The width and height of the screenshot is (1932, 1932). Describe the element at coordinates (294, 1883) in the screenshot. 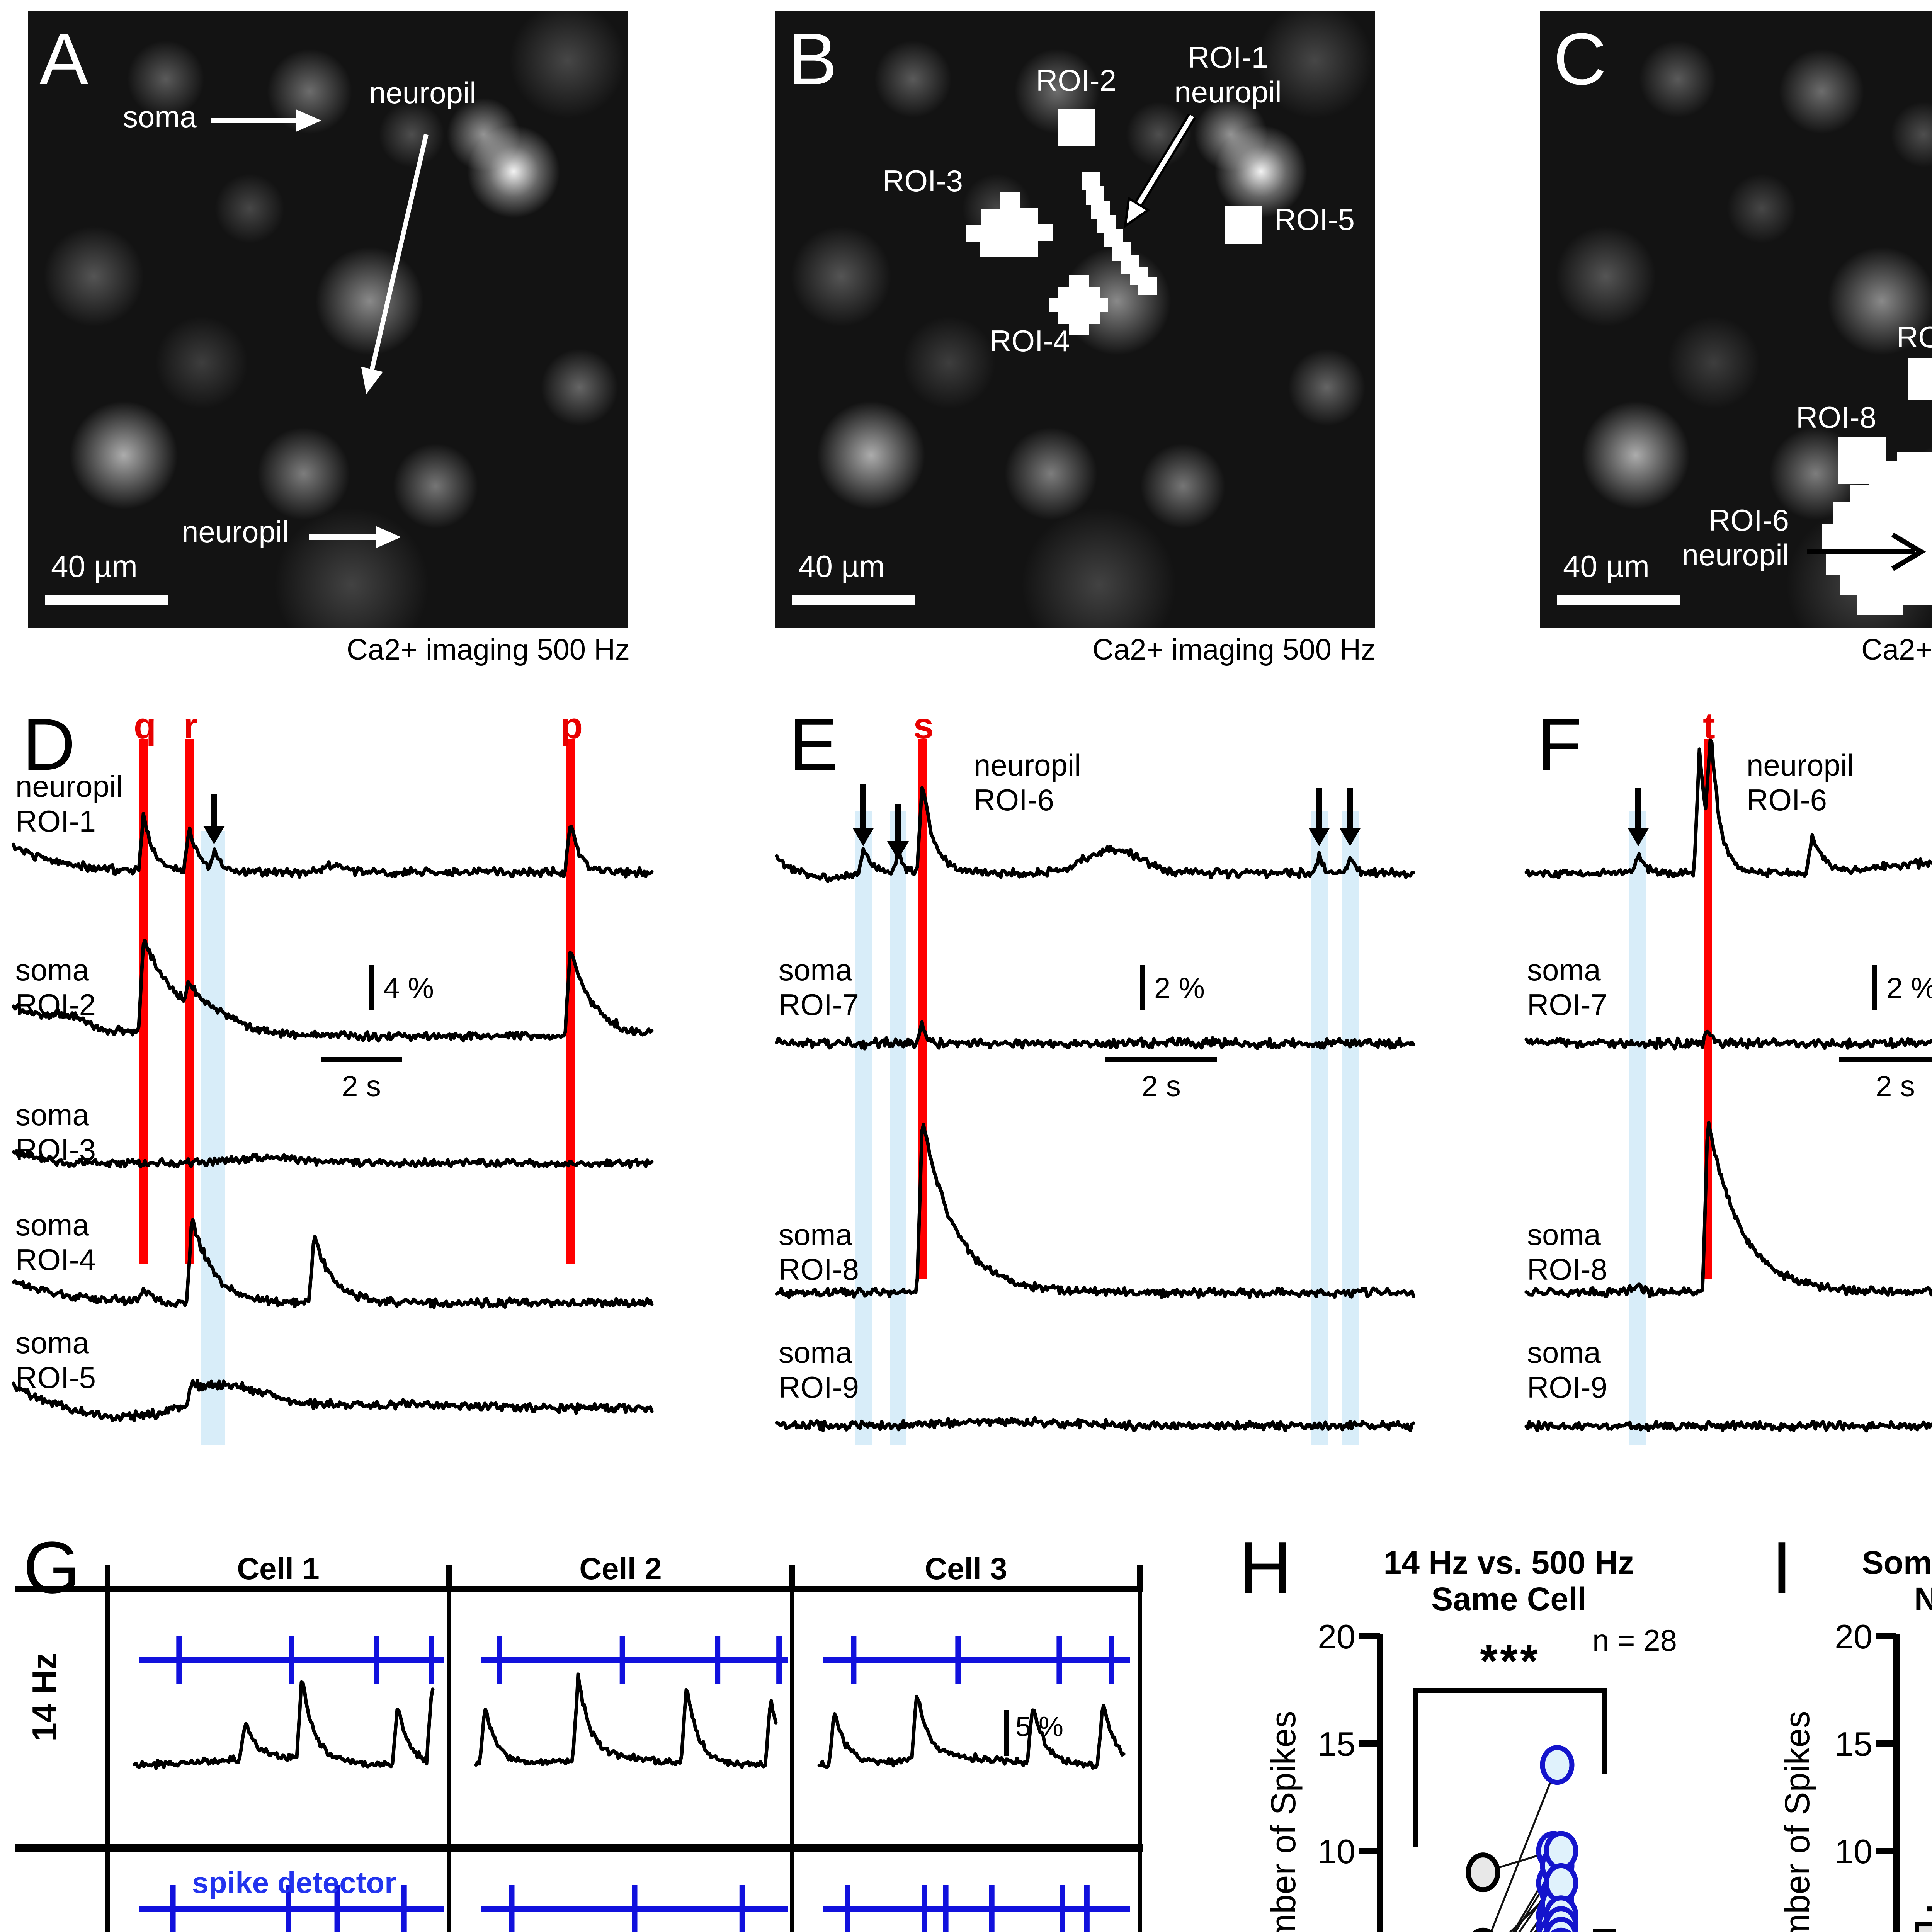

I see `spike-detector-label: spike detector` at that location.